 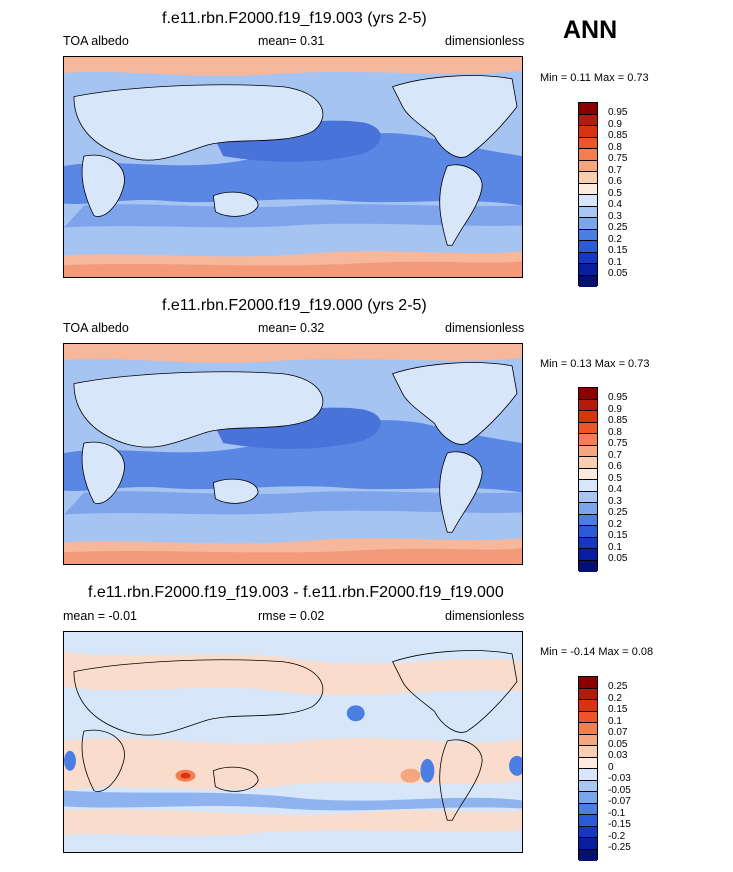 I want to click on colorbar-label: 0, so click(x=611, y=767).